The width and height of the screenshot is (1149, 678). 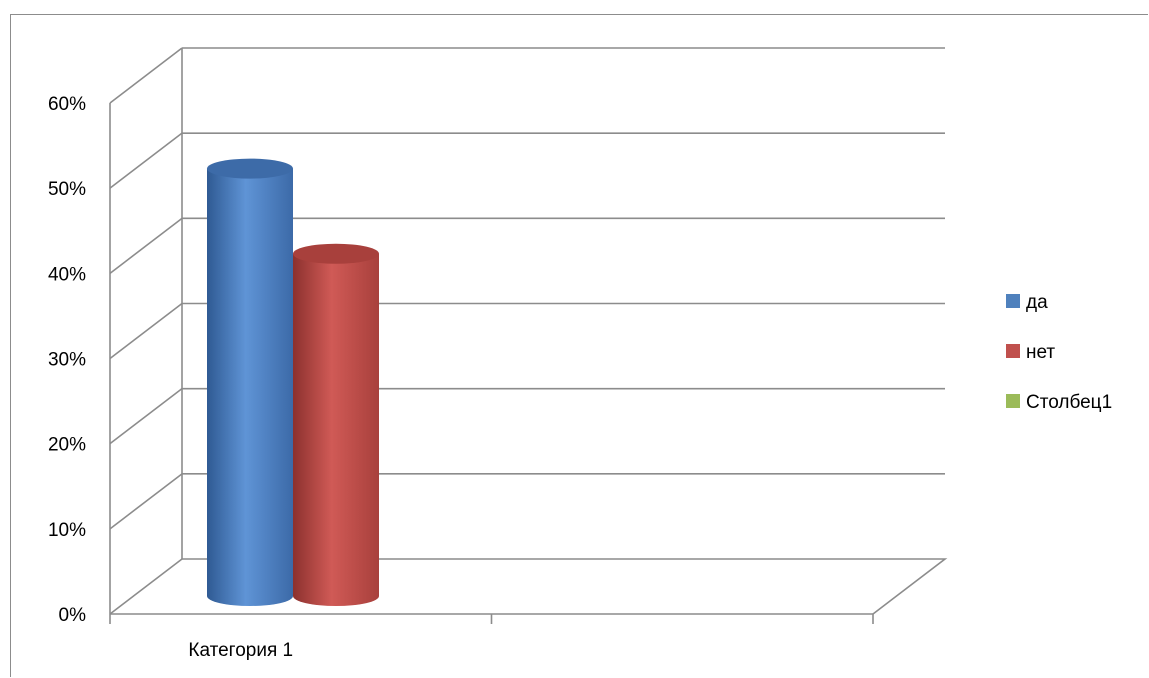 I want to click on y-tick-label: 0%, so click(x=73, y=615).